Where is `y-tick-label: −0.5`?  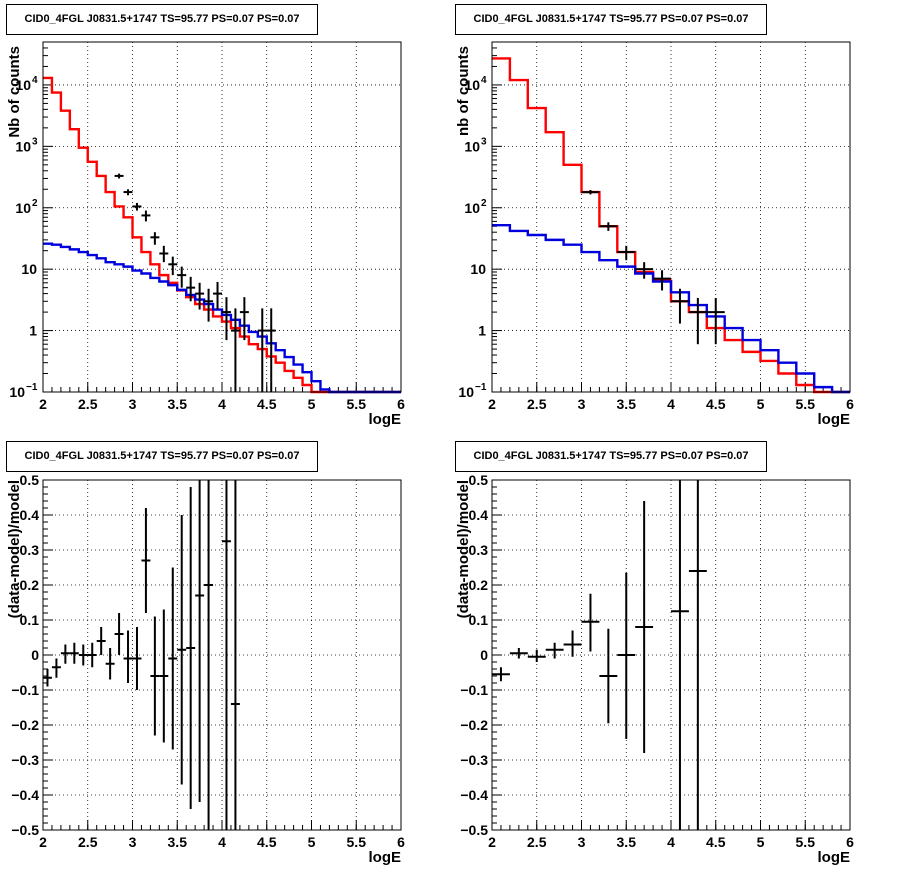
y-tick-label: −0.5 is located at coordinates (474, 830).